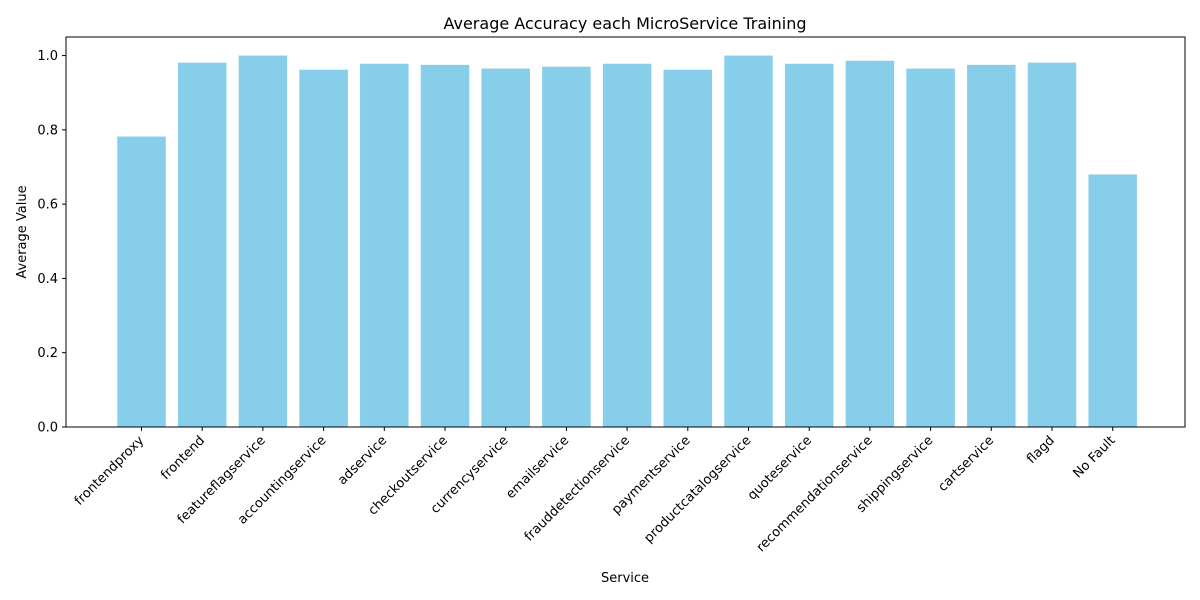  What do you see at coordinates (445, 246) in the screenshot?
I see `bar-checkoutservice` at bounding box center [445, 246].